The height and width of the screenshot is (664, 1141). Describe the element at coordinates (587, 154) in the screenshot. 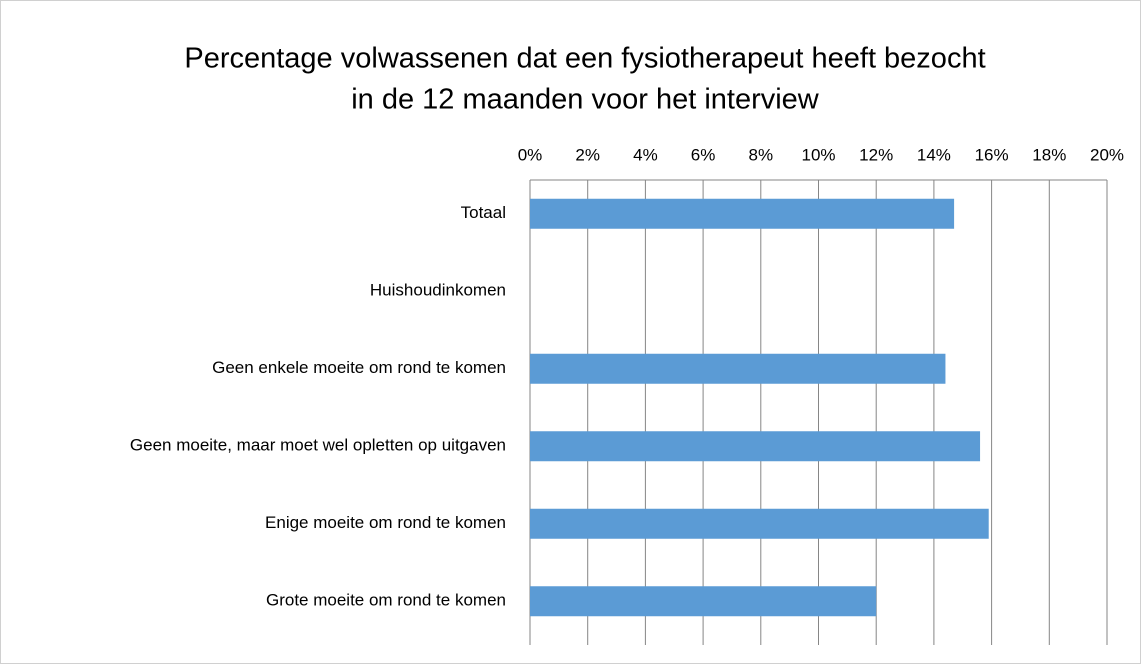

I see `x-tick-label: 2%` at that location.